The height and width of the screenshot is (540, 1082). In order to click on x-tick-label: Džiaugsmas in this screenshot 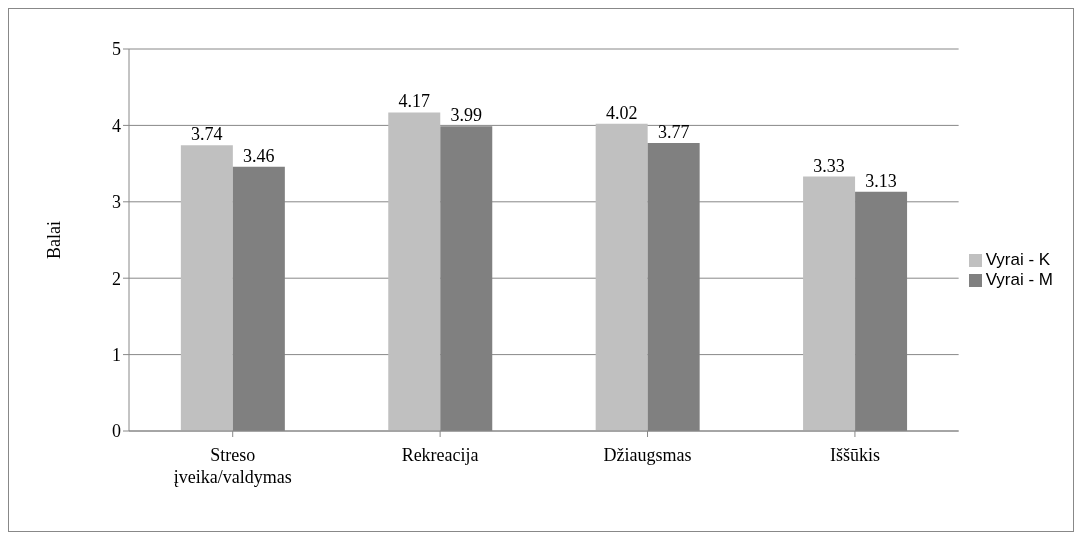, I will do `click(647, 455)`.